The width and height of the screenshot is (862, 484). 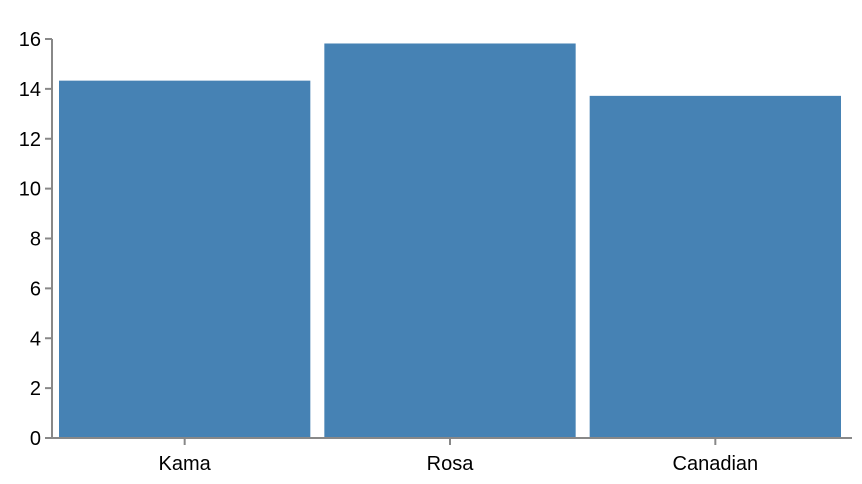 I want to click on y-tick-label: 8, so click(x=35, y=240).